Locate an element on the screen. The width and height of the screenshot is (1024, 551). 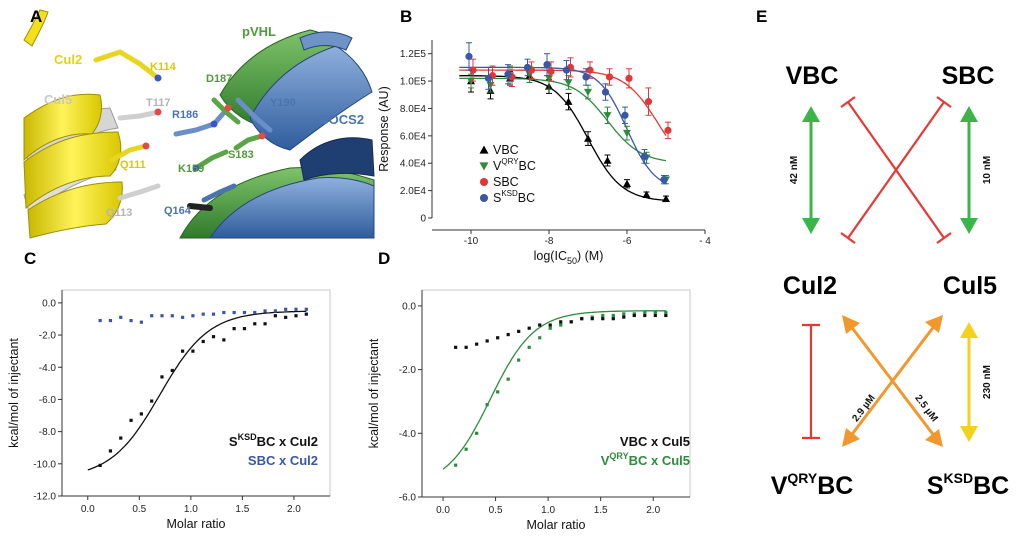
b-legend-VQRYBC: VQRYBC is located at coordinates (514, 165).